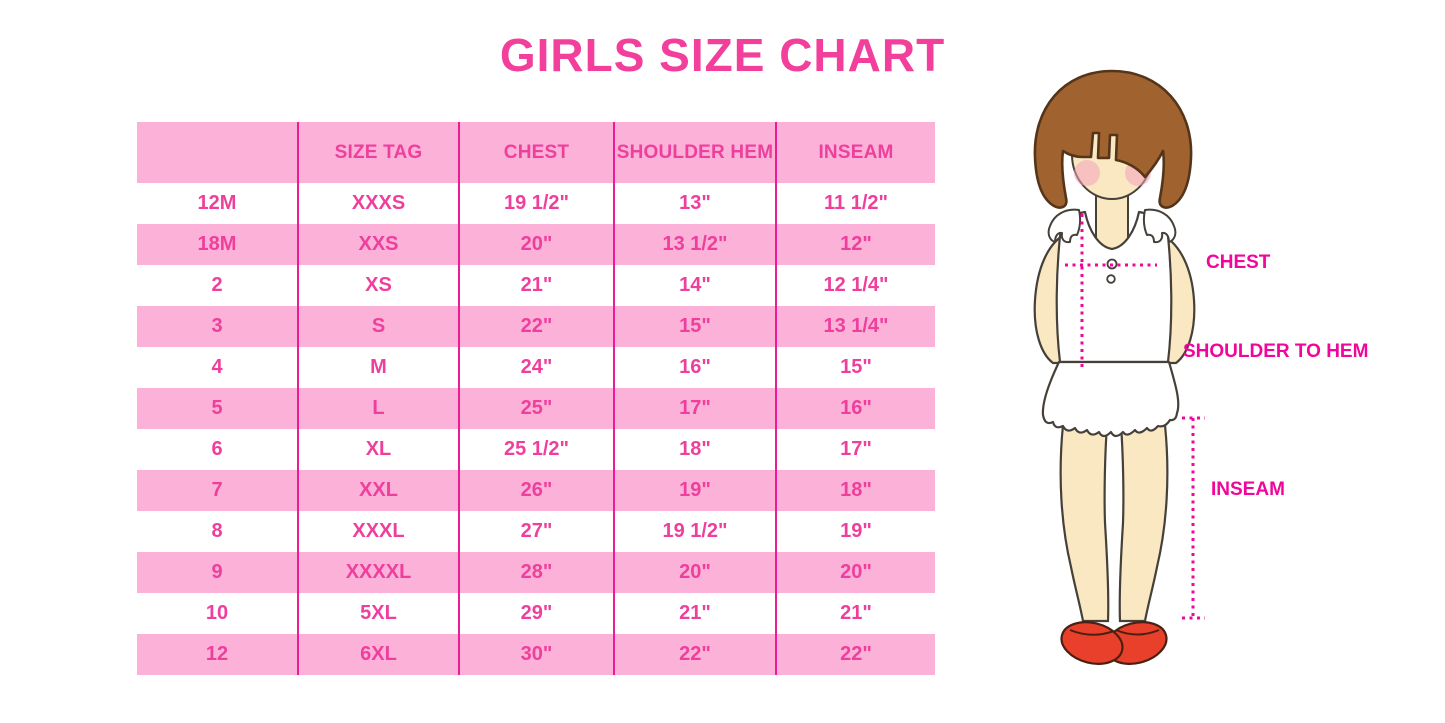  What do you see at coordinates (377, 152) in the screenshot?
I see `column-header-size-tag: SIZE TAG` at bounding box center [377, 152].